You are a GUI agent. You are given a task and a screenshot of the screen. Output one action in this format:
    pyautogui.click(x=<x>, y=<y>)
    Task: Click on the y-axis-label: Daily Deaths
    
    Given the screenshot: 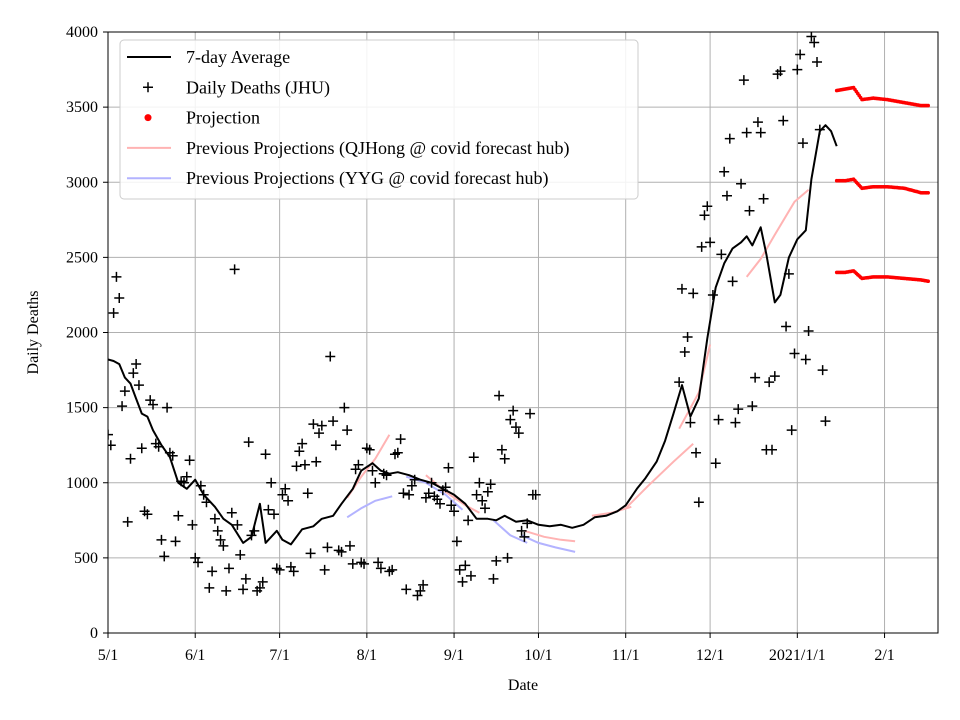 What is the action you would take?
    pyautogui.click(x=33, y=333)
    